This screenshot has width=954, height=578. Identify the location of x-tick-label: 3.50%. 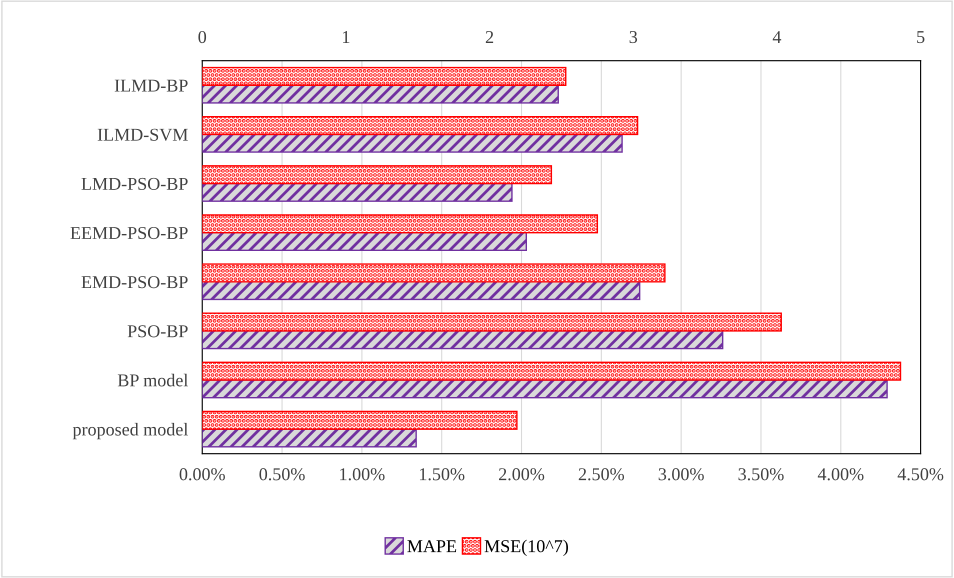
(761, 474).